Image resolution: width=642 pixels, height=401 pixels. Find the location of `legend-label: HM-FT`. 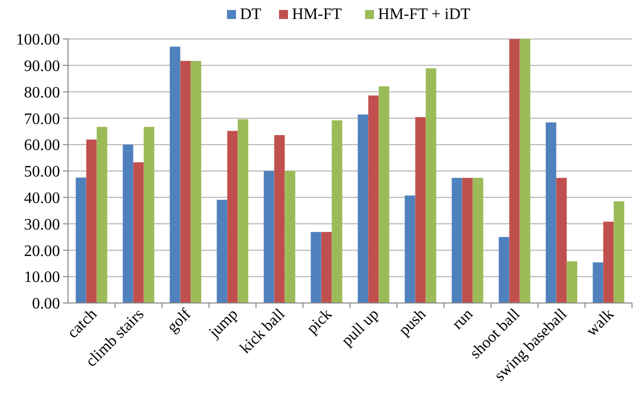

legend-label: HM-FT is located at coordinates (317, 14).